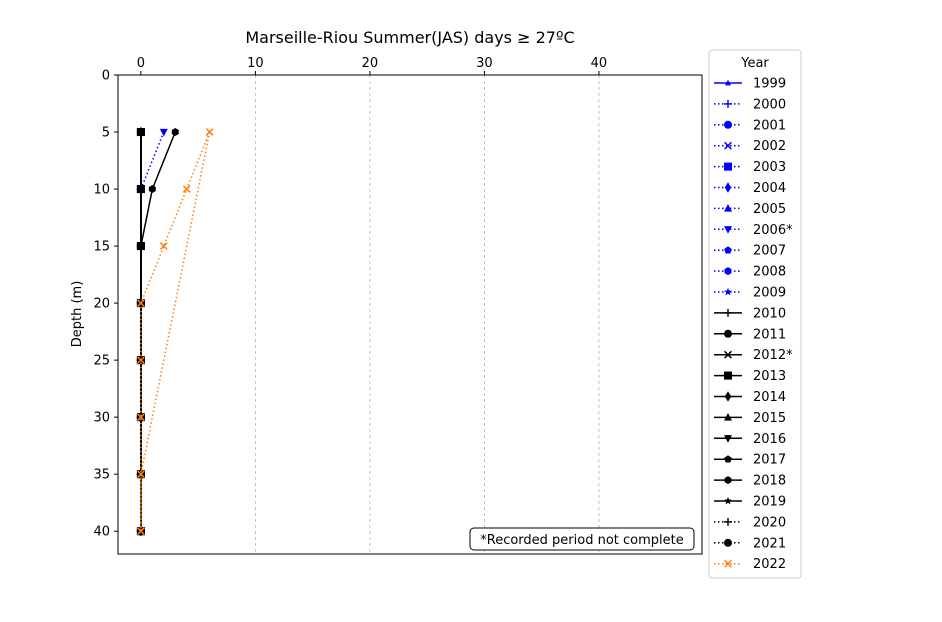 The width and height of the screenshot is (942, 622). I want to click on legend-marker-2004, so click(728, 187).